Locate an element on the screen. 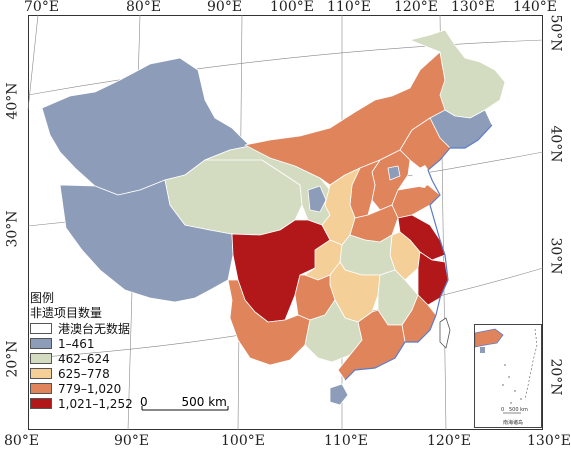 This screenshot has height=449, width=571. province-ningxia is located at coordinates (317, 199).